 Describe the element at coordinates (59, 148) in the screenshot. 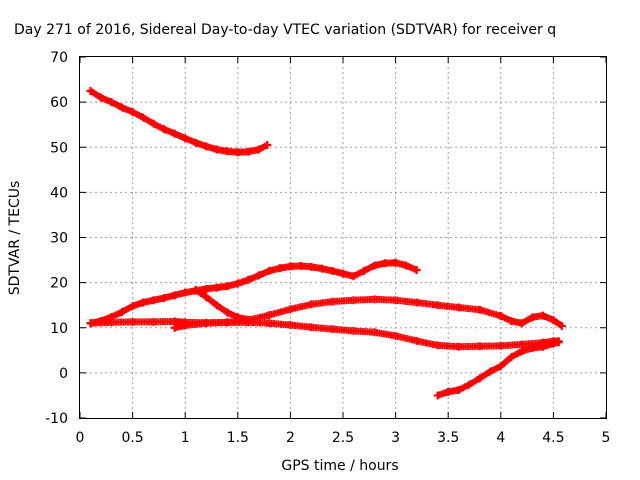

I see `y-tick-label: 50` at that location.